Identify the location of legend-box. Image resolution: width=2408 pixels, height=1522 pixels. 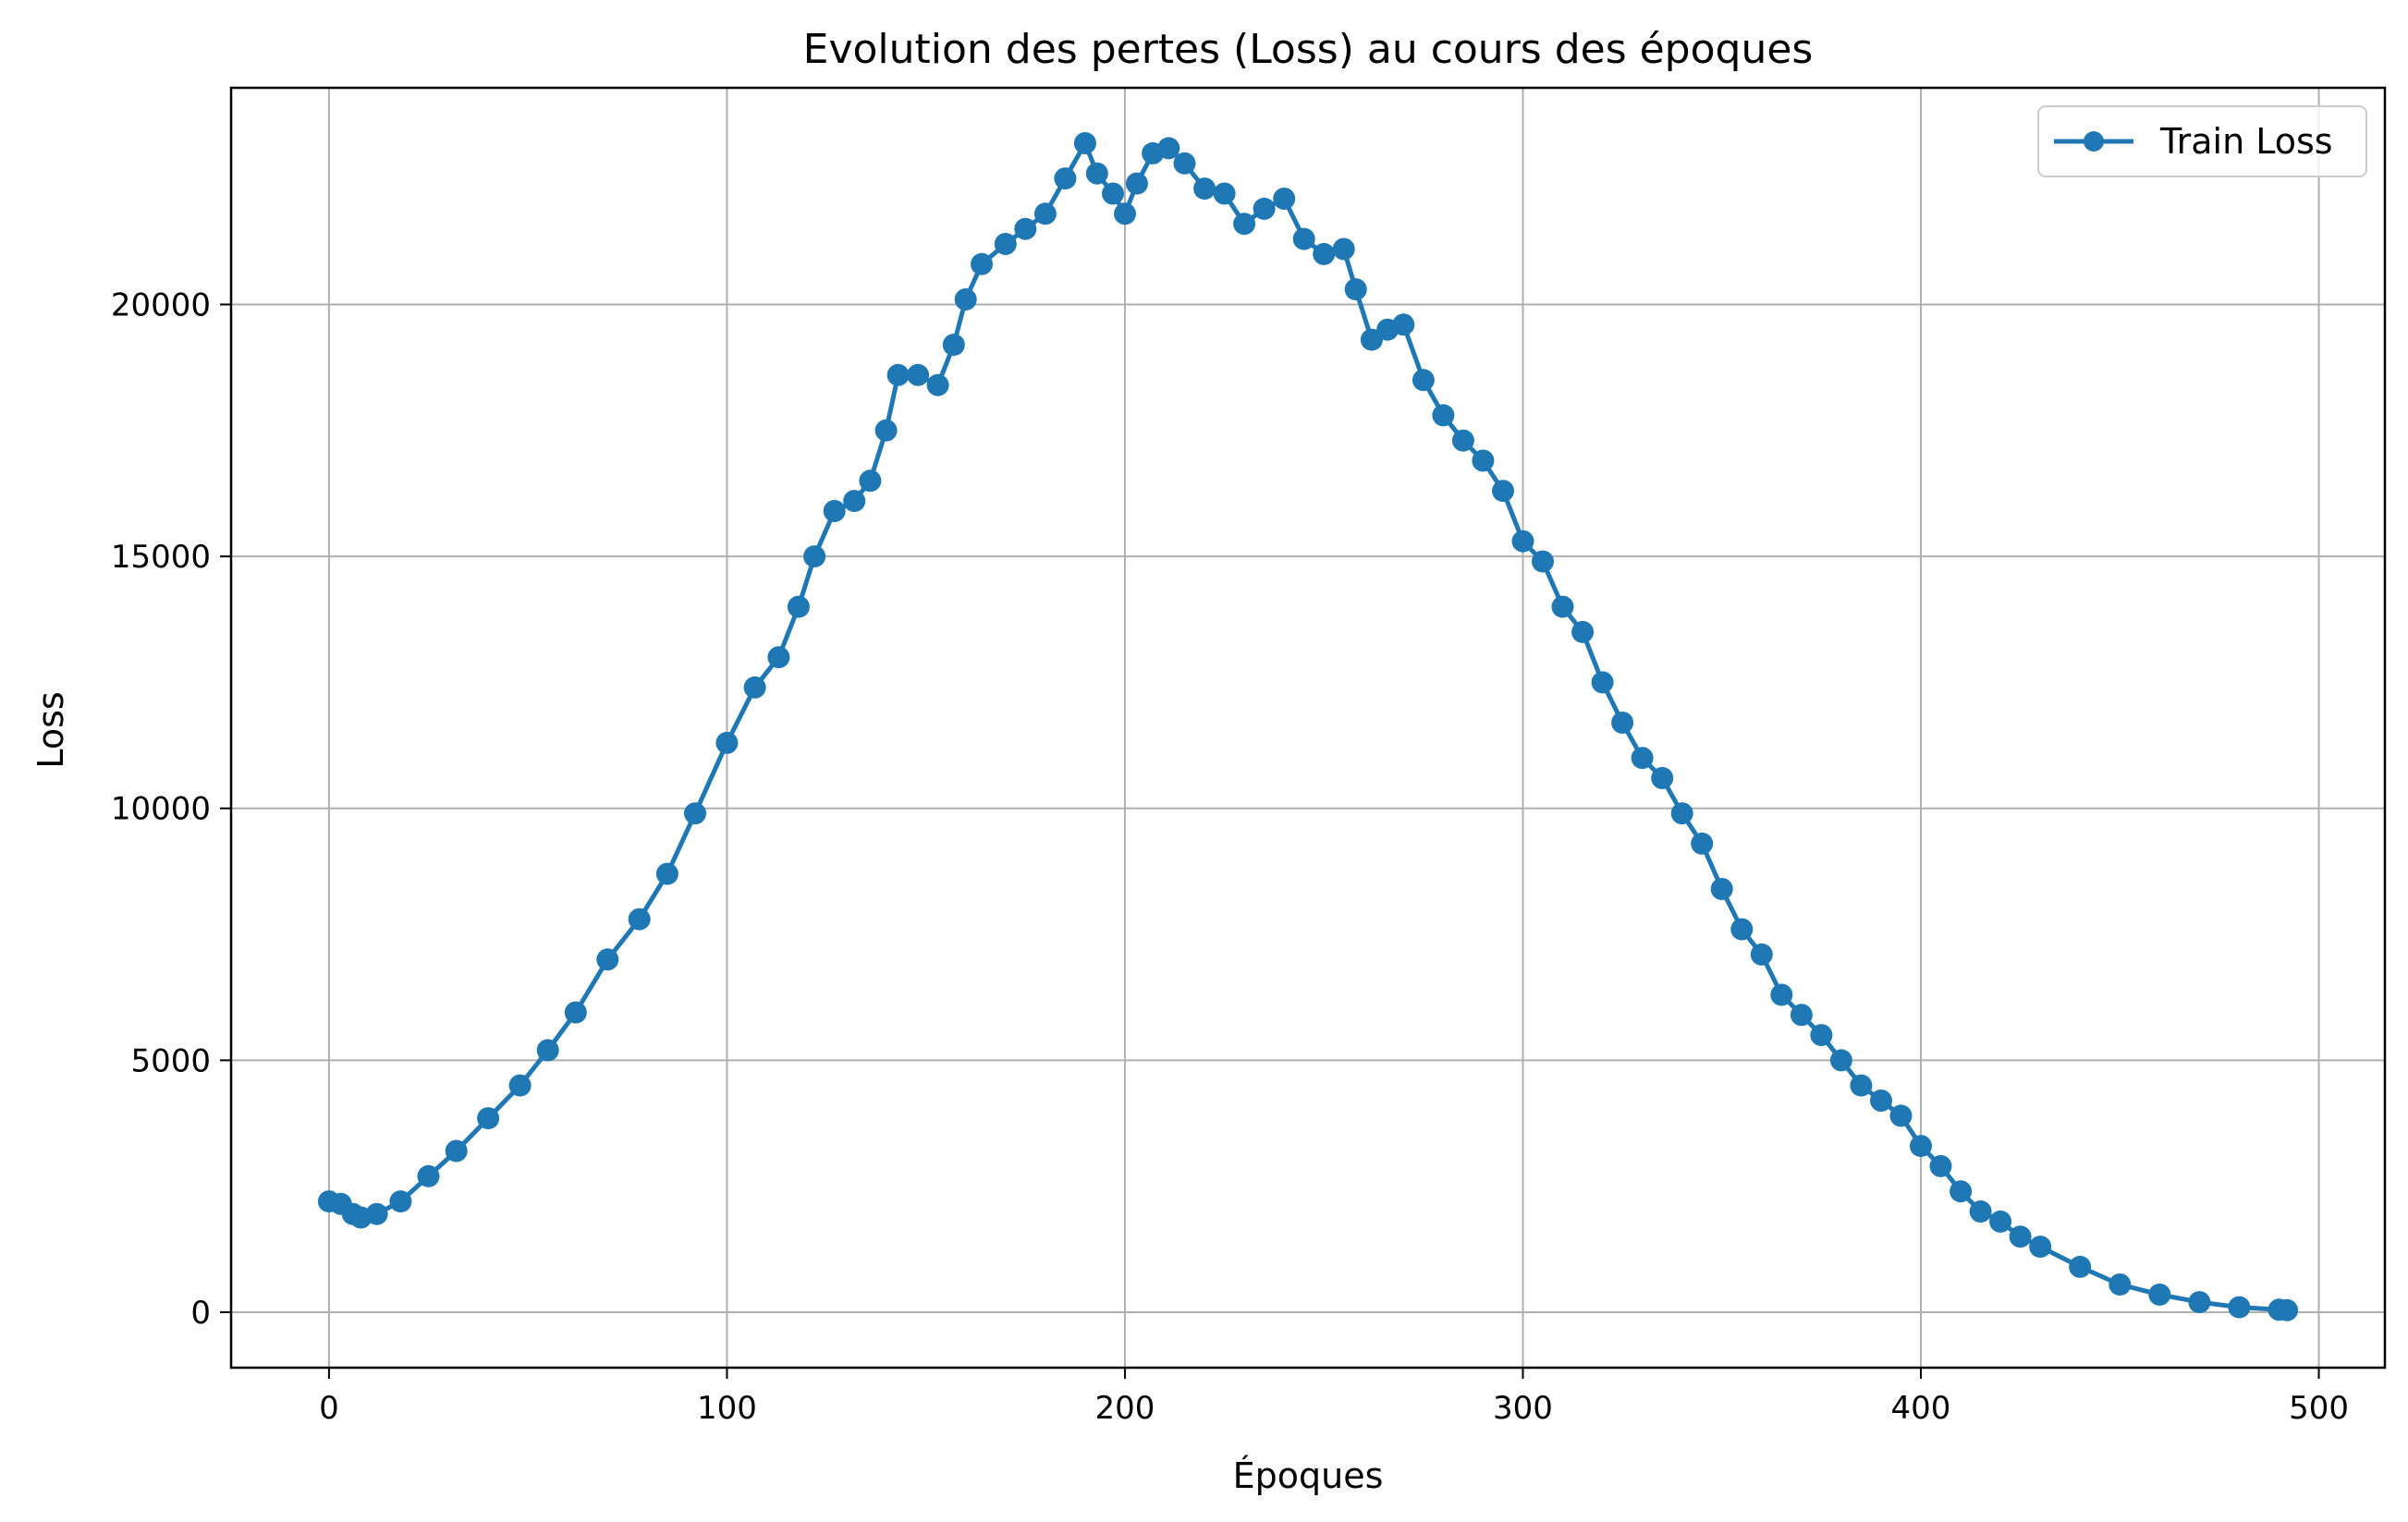
(2202, 141).